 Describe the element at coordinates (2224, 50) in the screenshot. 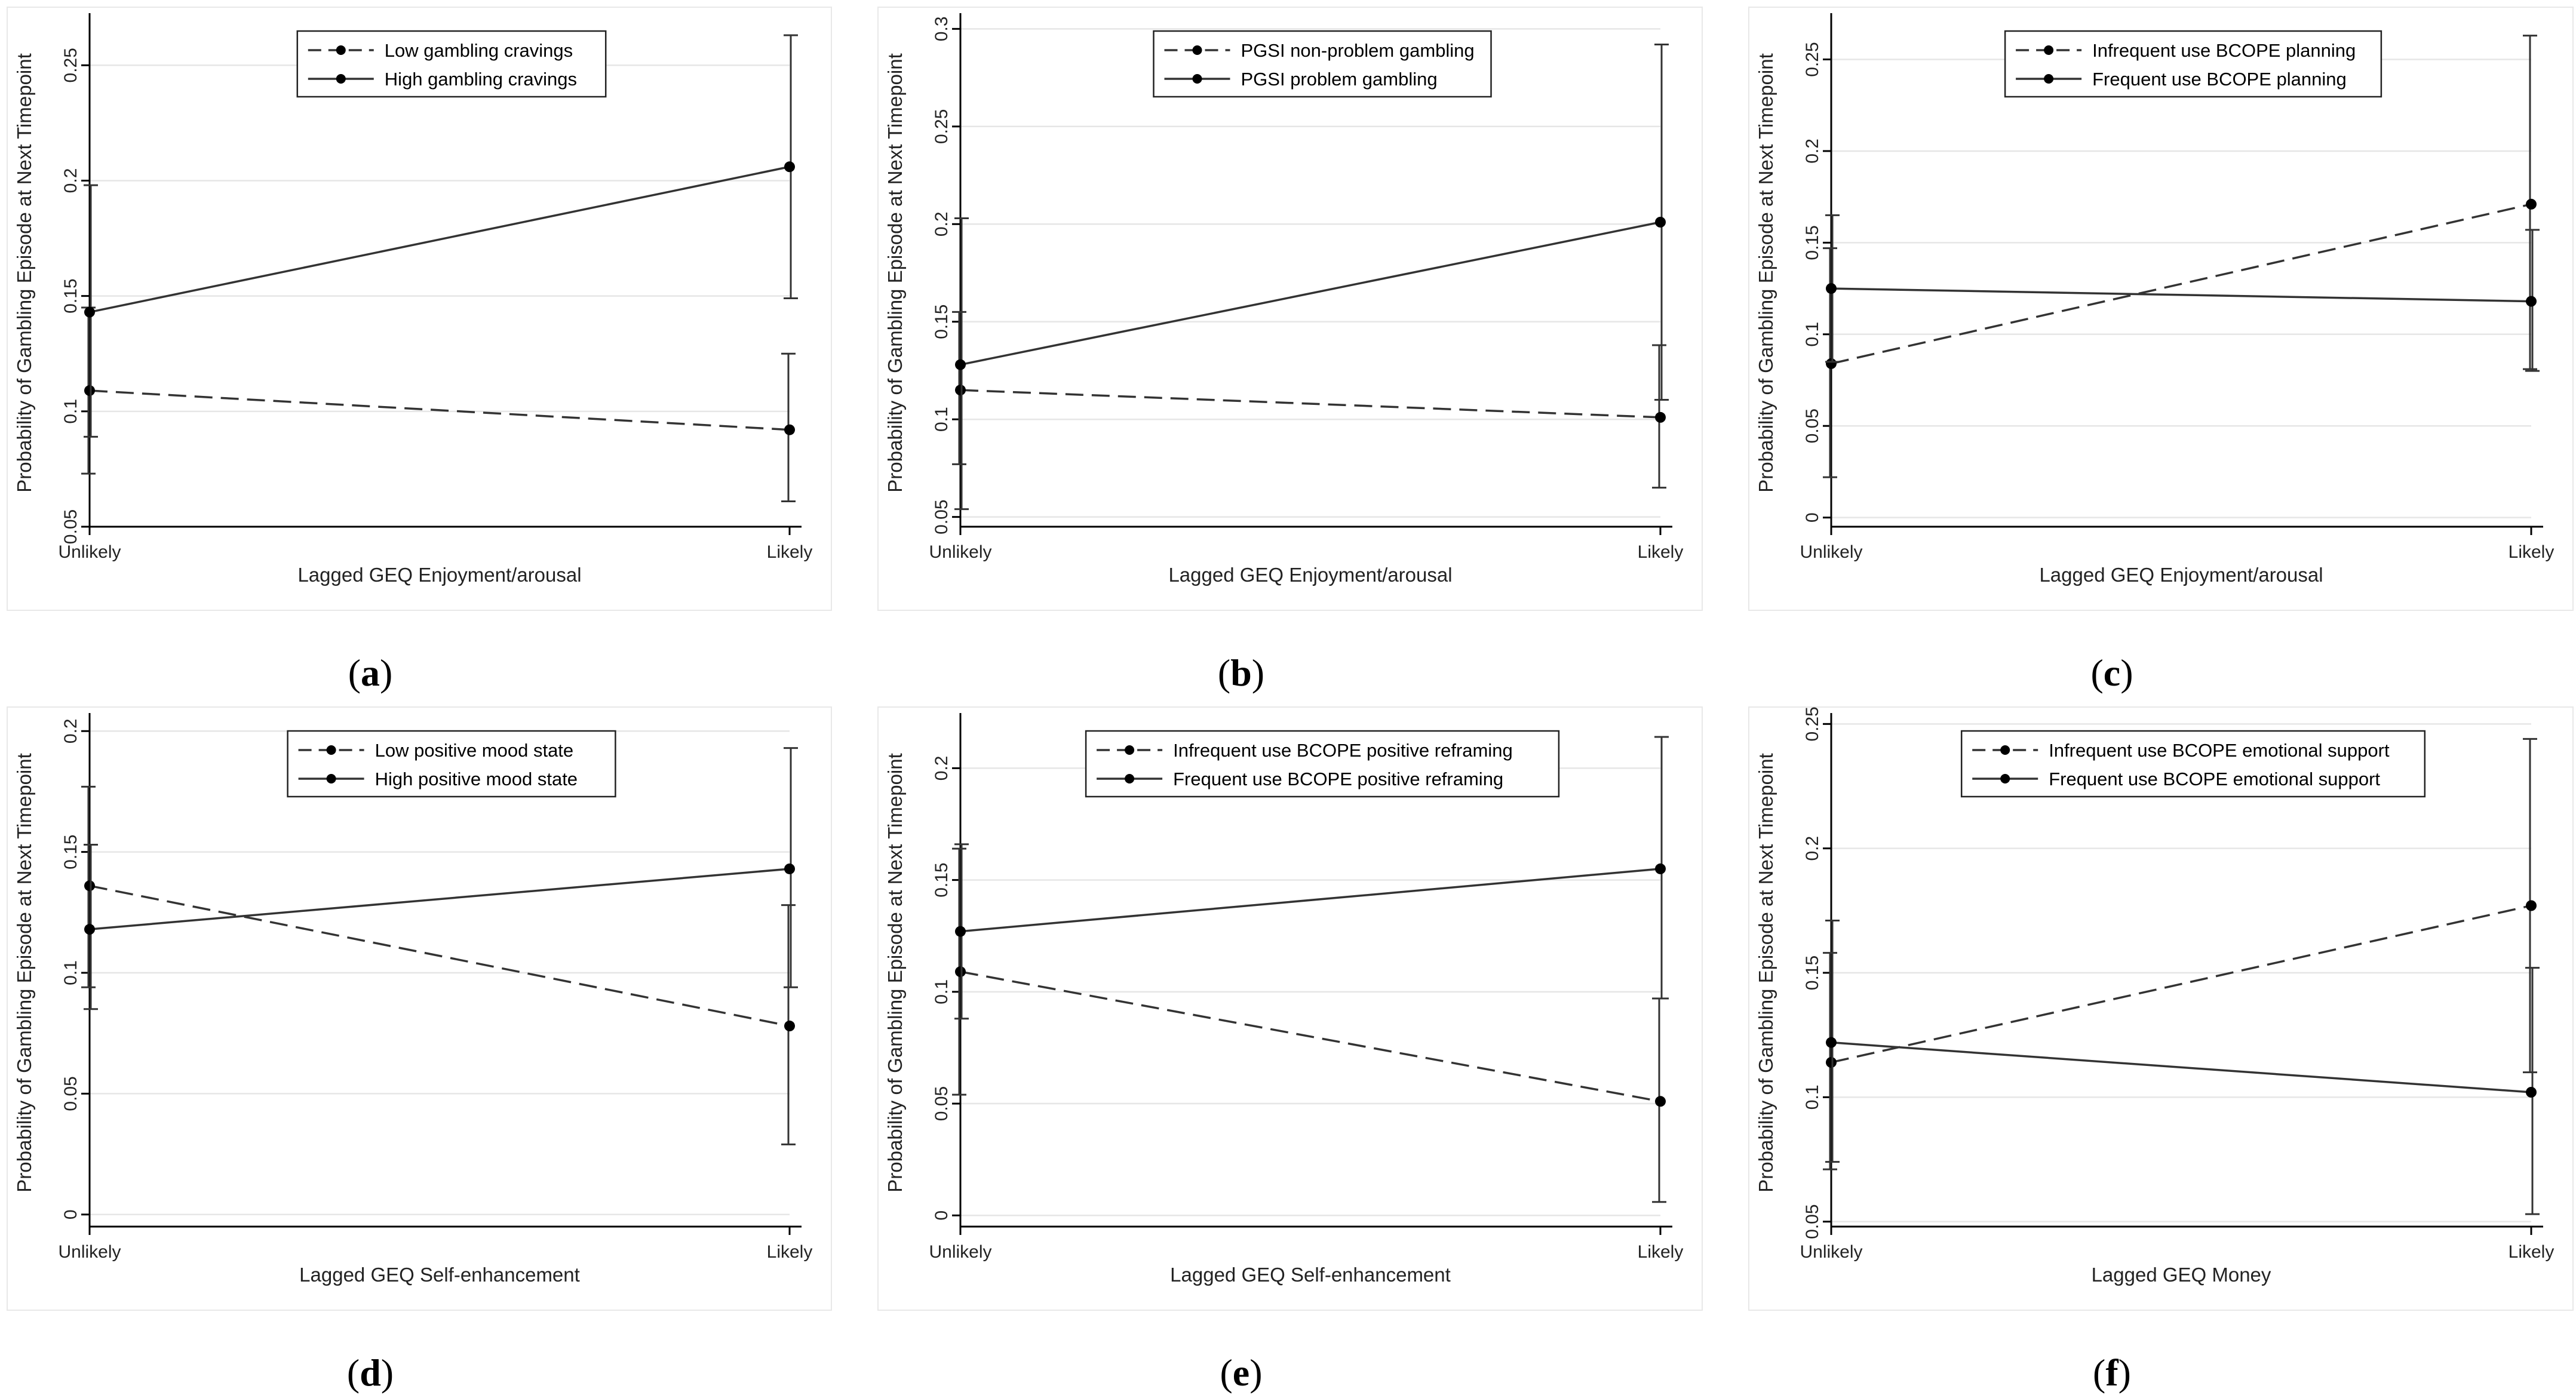

I see `legend-label: Infrequent use BCOPE planning` at that location.